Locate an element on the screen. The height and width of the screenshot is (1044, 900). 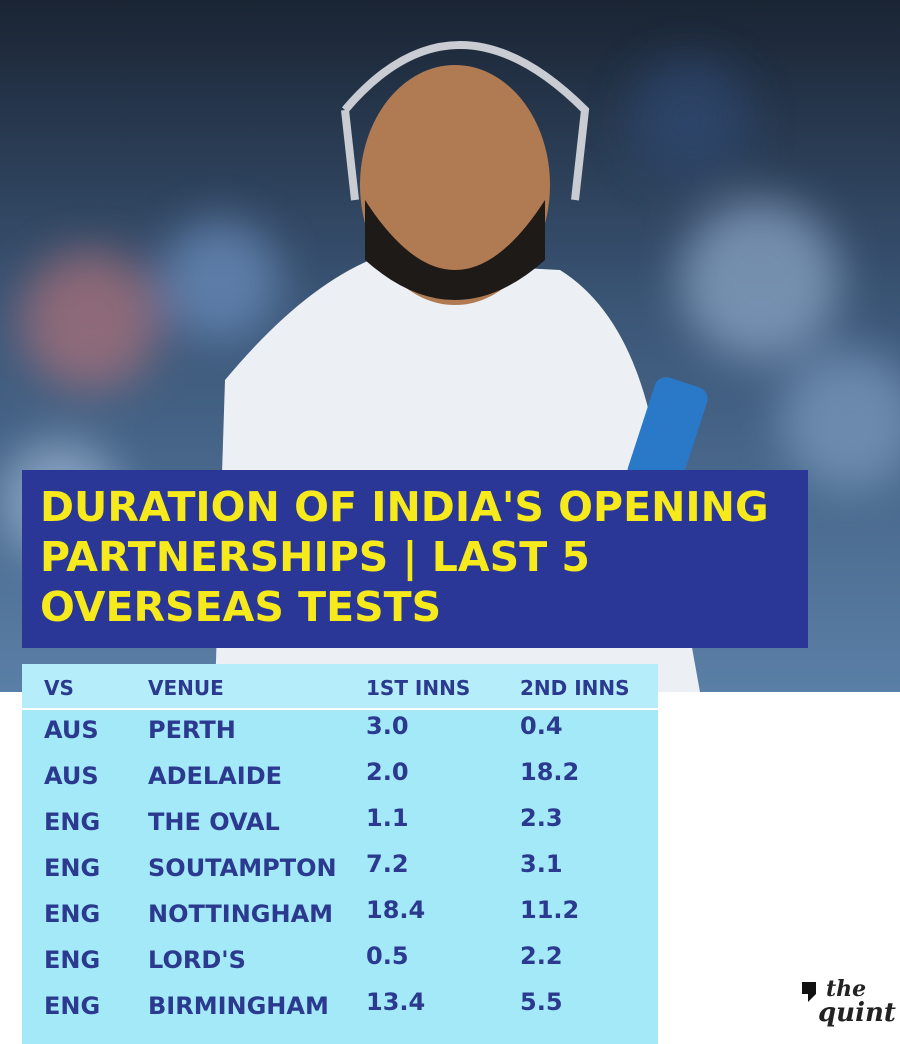
table-cell: 1.1 is located at coordinates (387, 818).